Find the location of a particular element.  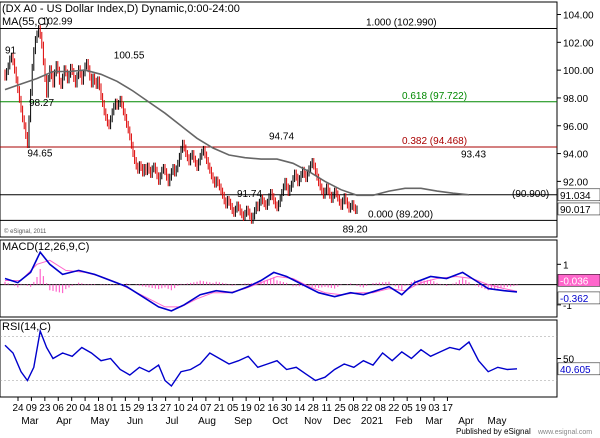

x-day-label: 23 is located at coordinates (45, 408).